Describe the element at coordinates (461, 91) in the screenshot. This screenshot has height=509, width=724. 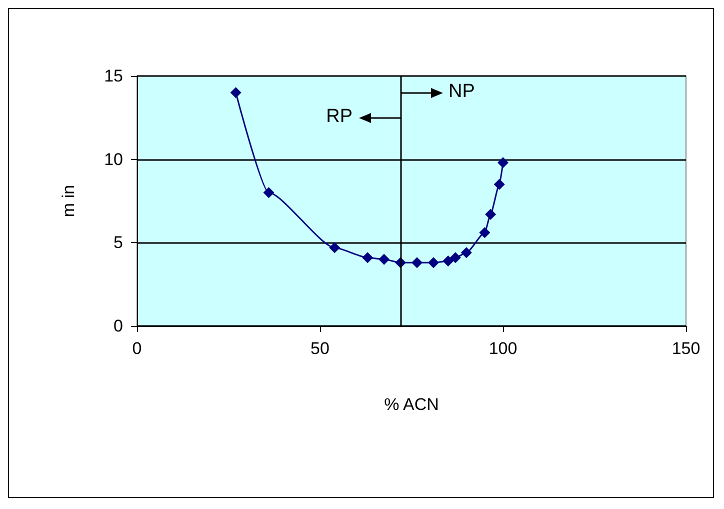
I see `annotation: NP` at that location.